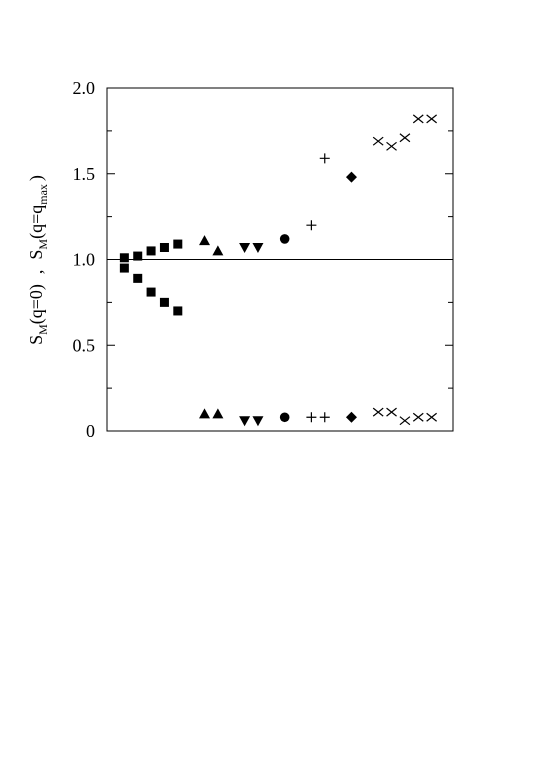 This screenshot has width=534, height=764. Describe the element at coordinates (90, 431) in the screenshot. I see `y-tick-label: 0` at that location.